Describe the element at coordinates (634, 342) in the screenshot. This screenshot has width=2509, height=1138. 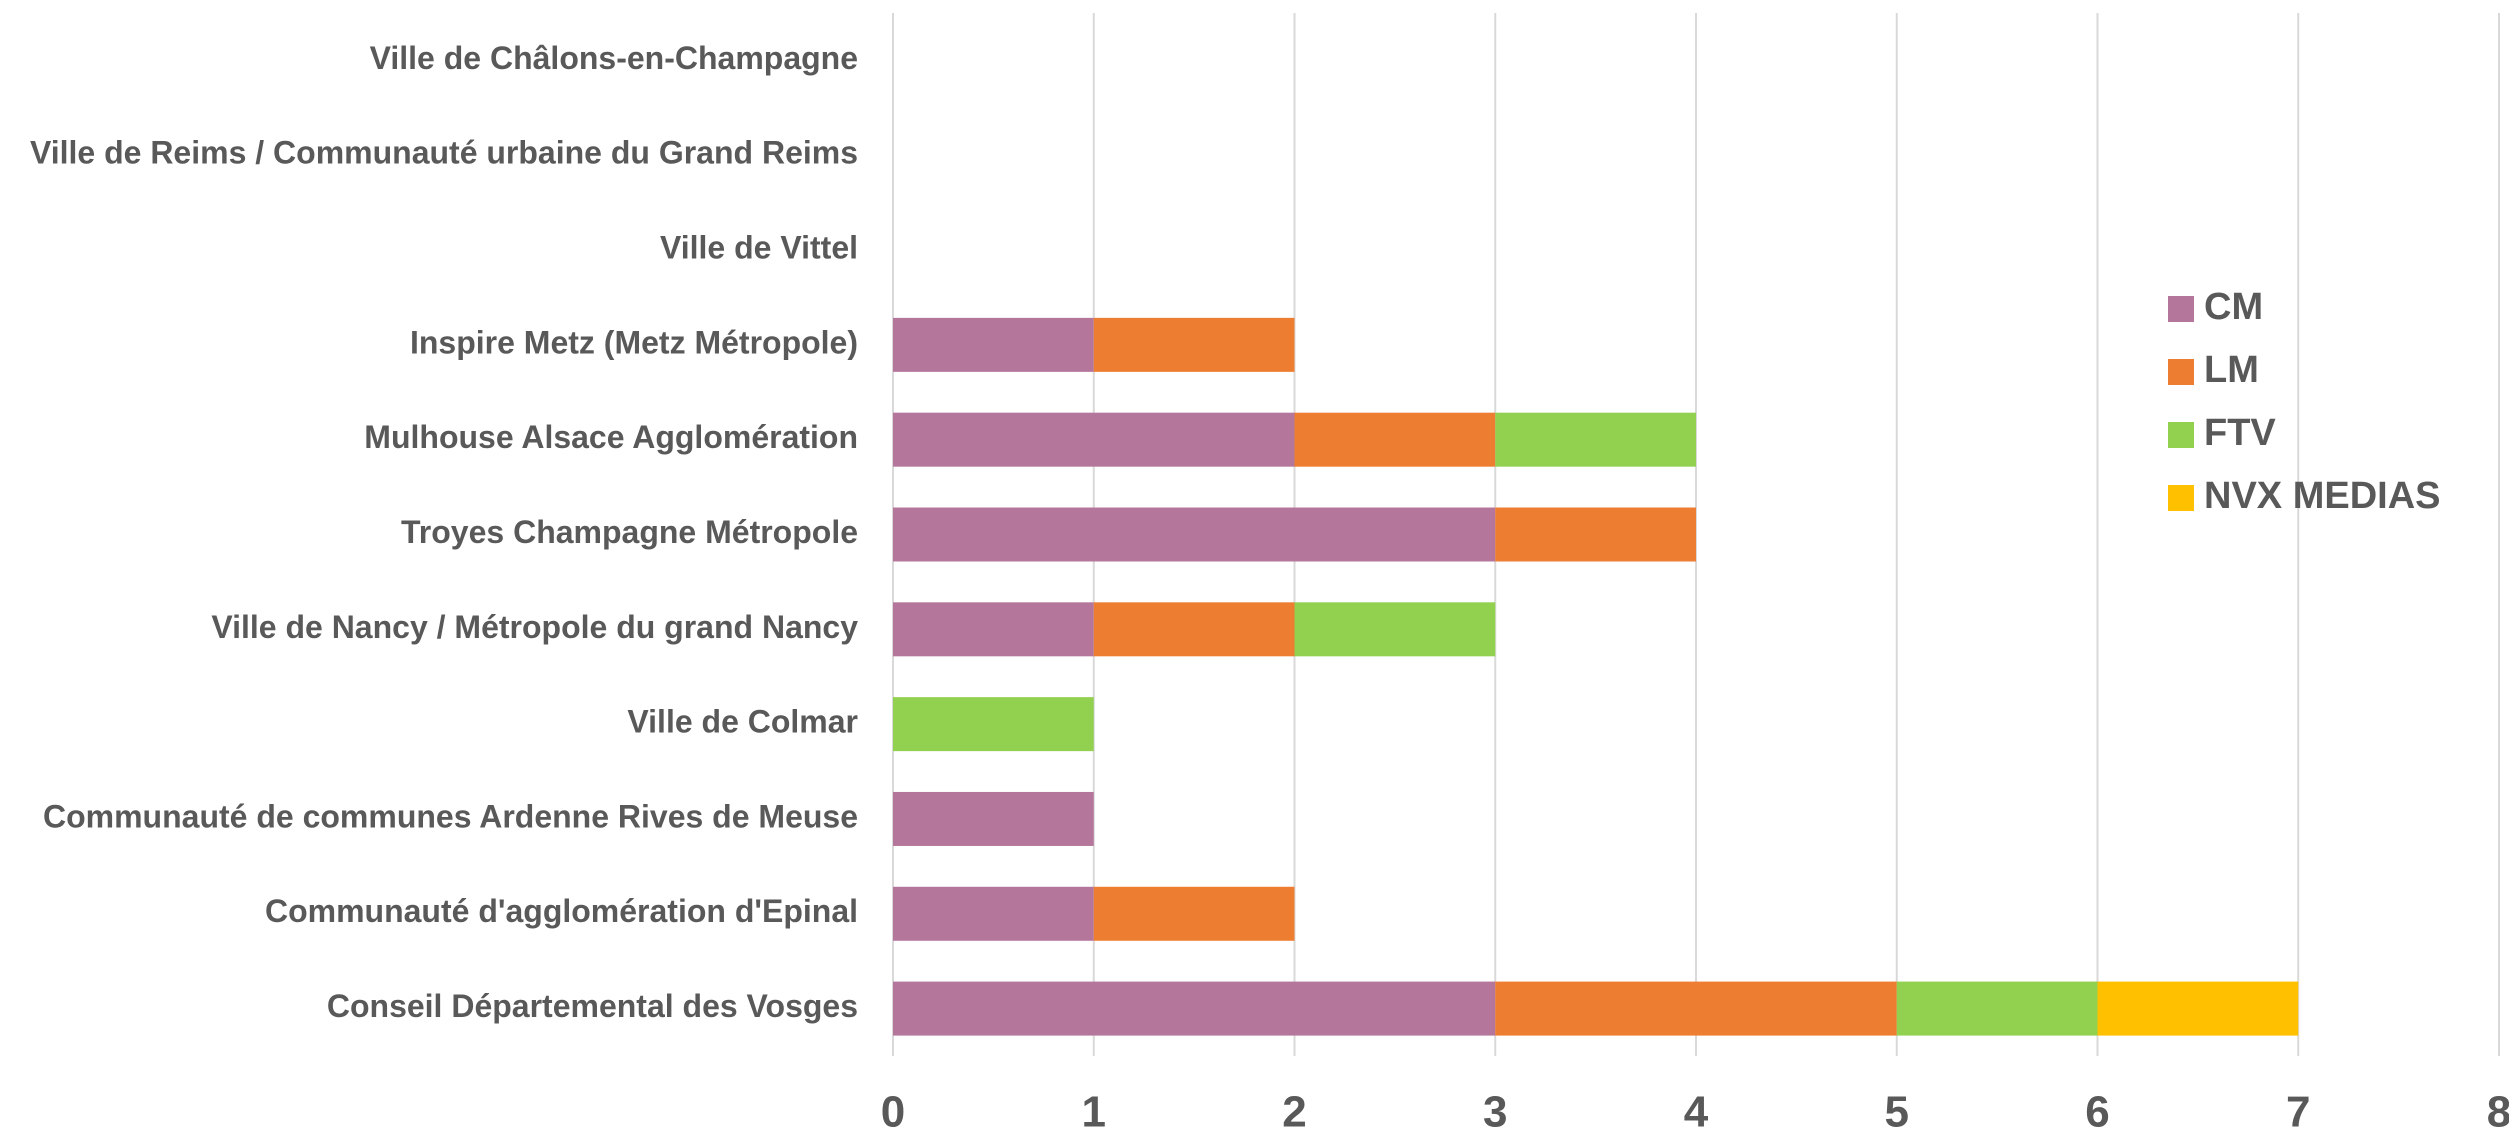
I see `y-tick-label: Inspire Metz (Metz Métropole)` at that location.